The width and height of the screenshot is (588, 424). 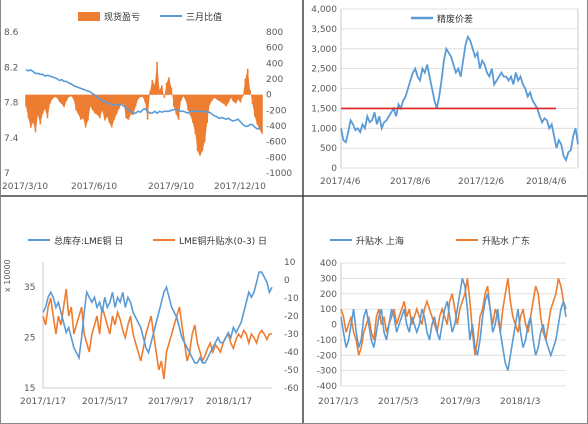 What do you see at coordinates (89, 16) in the screenshot?
I see `legend-swatch-spot-profit` at bounding box center [89, 16].